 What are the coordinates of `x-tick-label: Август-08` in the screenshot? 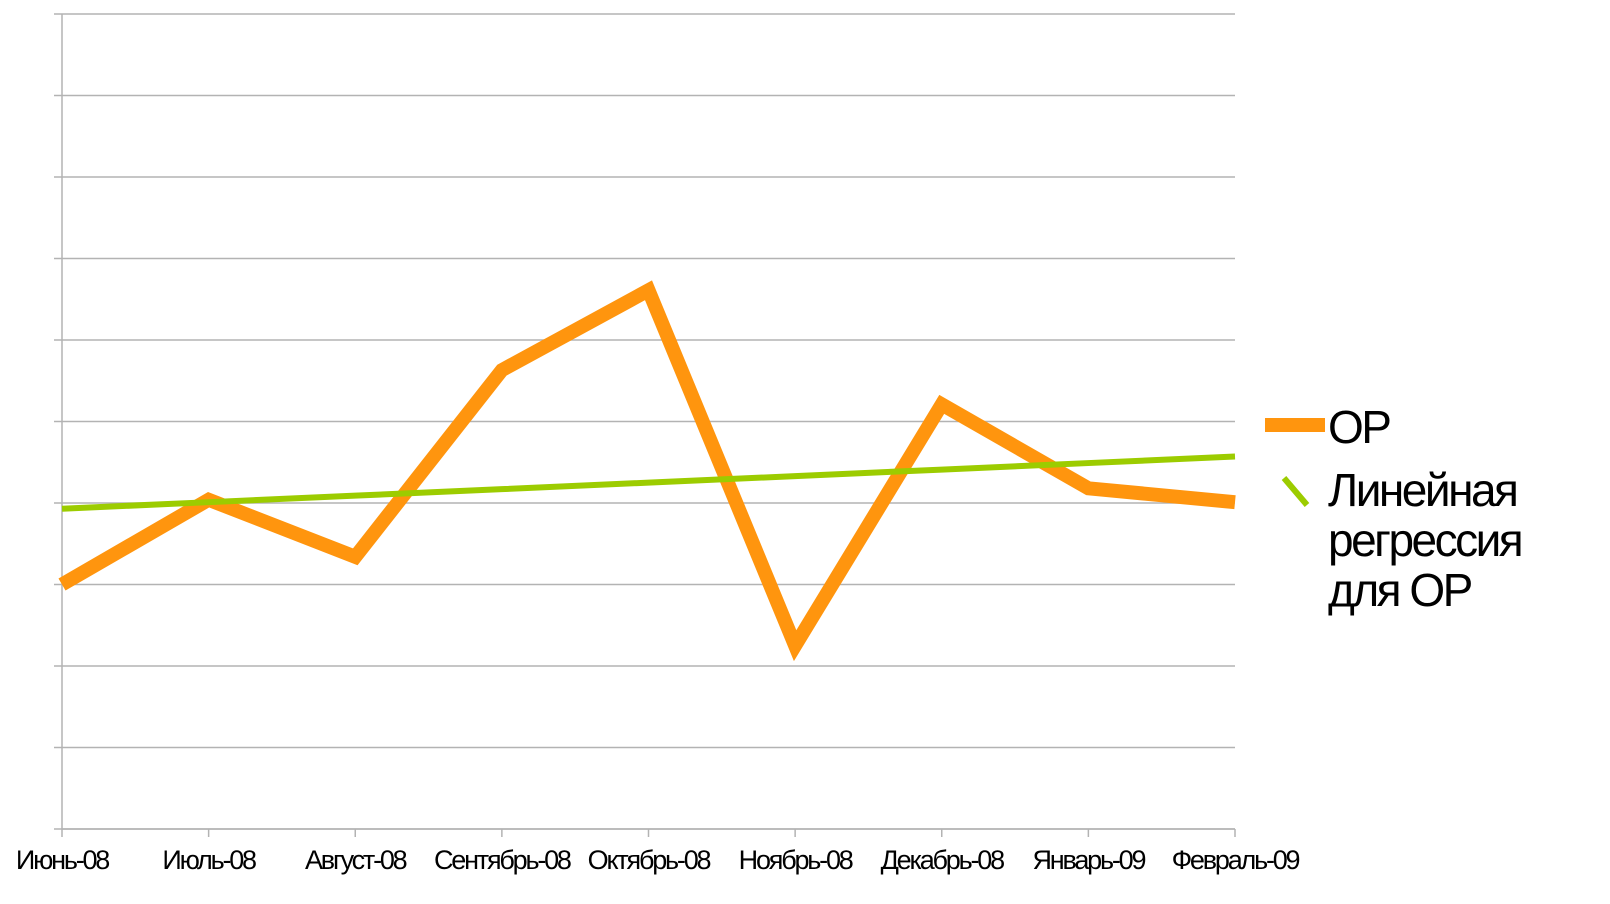 It's located at (356, 860).